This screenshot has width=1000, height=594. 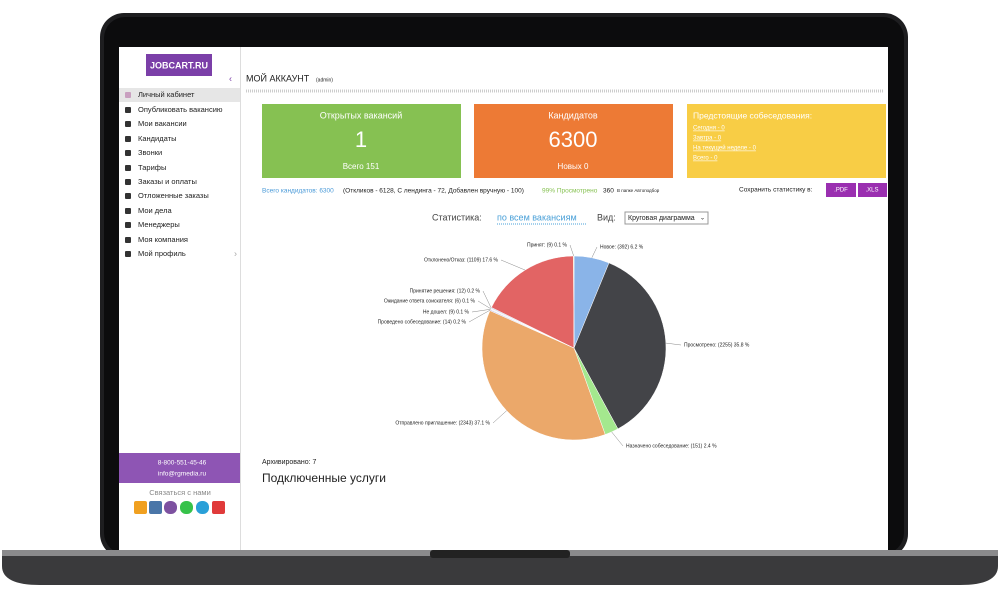 What do you see at coordinates (547, 245) in the screenshot?
I see `slice-label: Принят: (9) 0.1 %` at bounding box center [547, 245].